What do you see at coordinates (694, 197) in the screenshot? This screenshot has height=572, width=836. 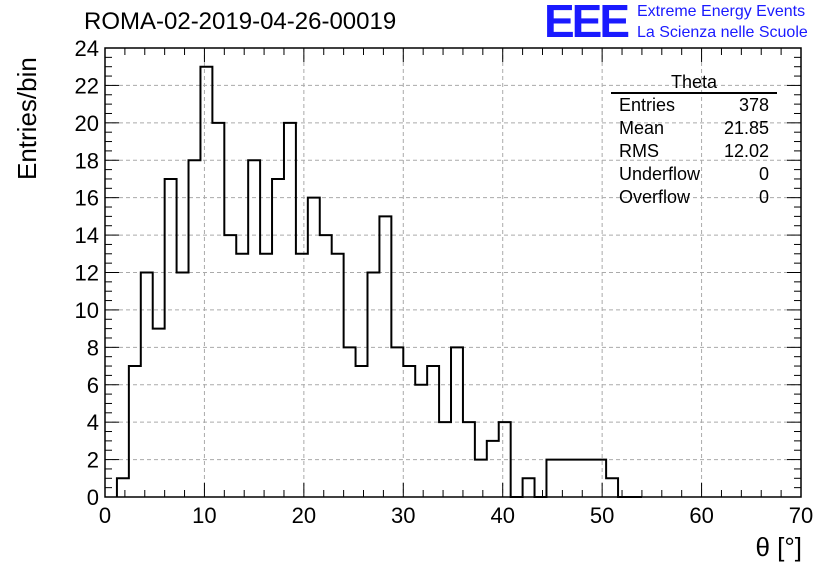 I see `stats-row: Overflow 0` at bounding box center [694, 197].